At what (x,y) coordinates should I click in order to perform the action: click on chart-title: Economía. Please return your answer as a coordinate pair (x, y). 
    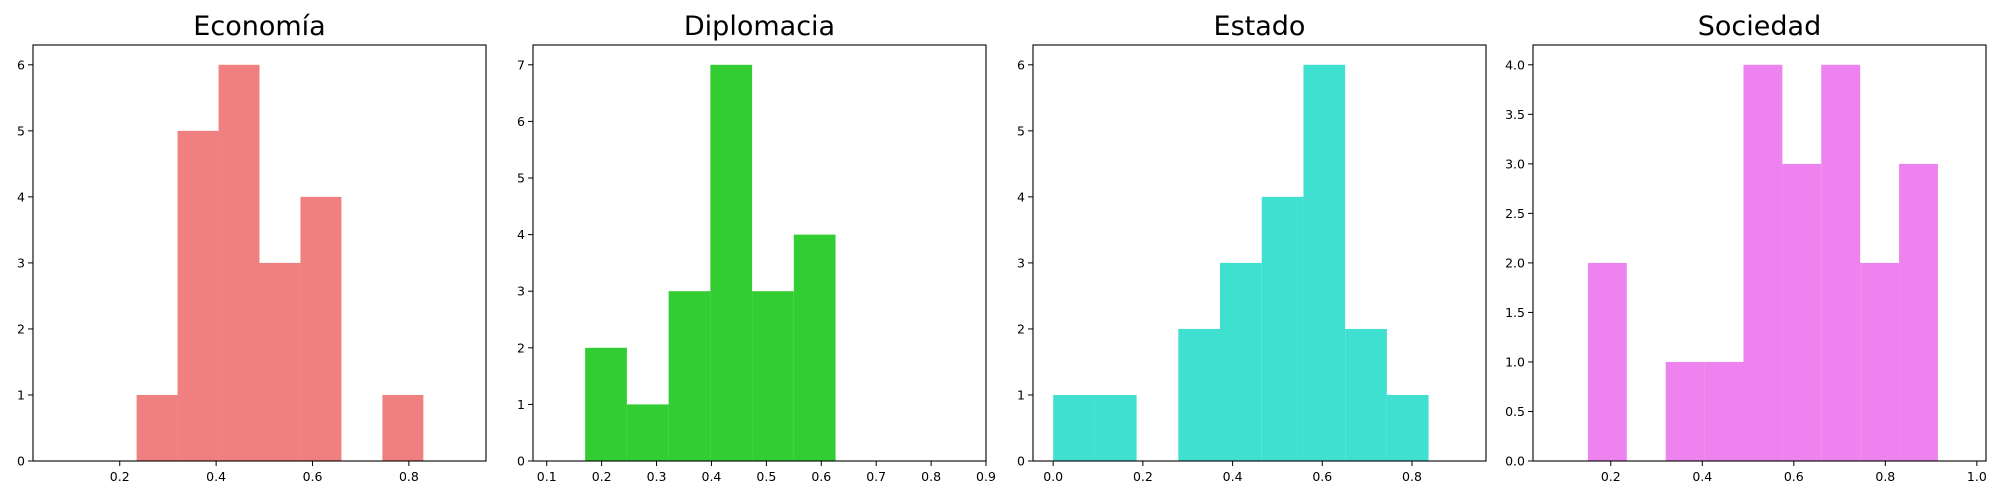
    Looking at the image, I should click on (259, 26).